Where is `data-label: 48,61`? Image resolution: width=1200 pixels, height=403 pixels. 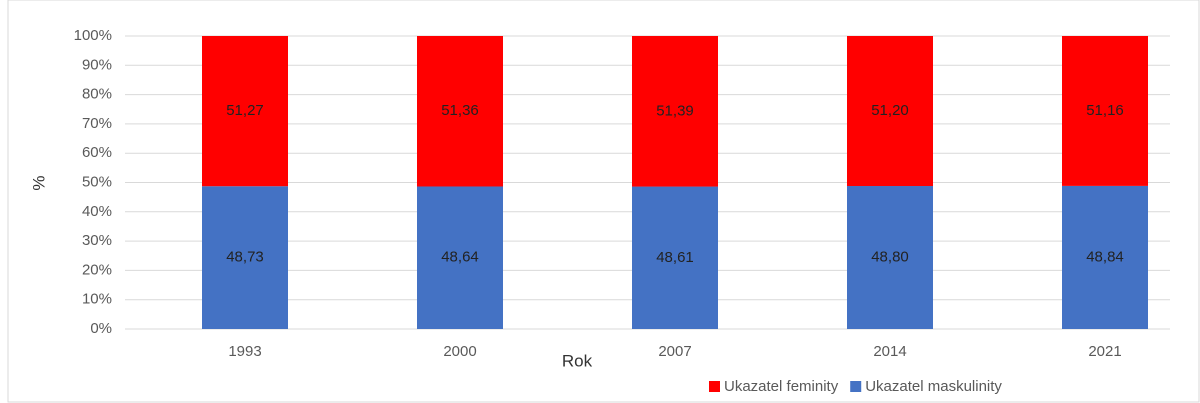
data-label: 48,61 is located at coordinates (675, 257).